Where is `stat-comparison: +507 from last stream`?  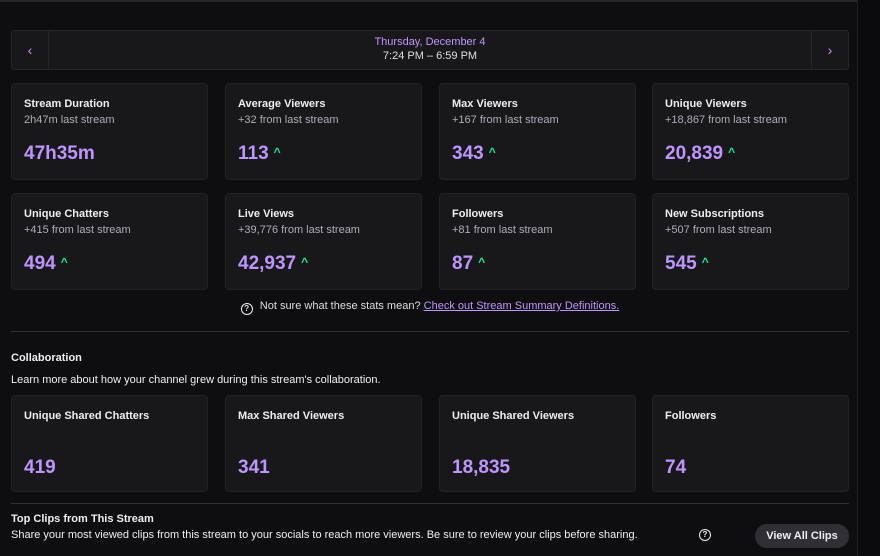 stat-comparison: +507 from last stream is located at coordinates (718, 230).